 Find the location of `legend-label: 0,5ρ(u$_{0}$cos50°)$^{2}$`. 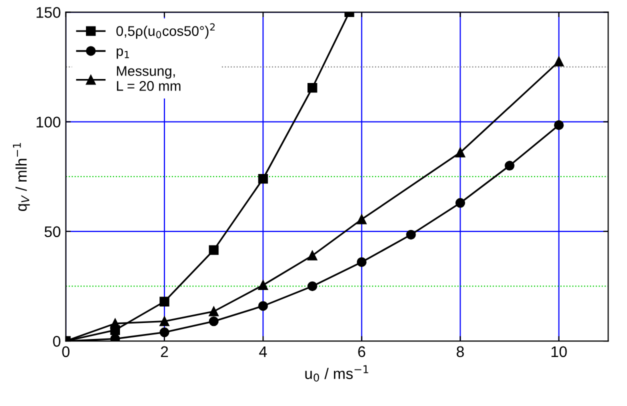

legend-label: 0,5ρ(u$_{0}$cos50°)$^{2}$ is located at coordinates (165, 31).